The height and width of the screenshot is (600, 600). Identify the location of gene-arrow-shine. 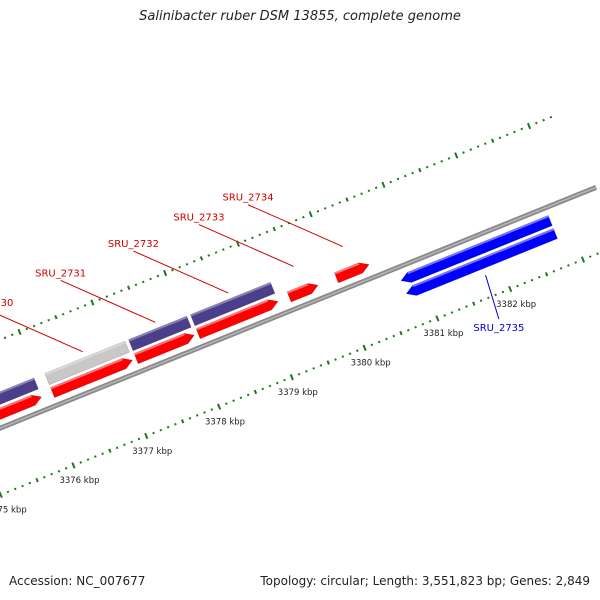
(347, 268).